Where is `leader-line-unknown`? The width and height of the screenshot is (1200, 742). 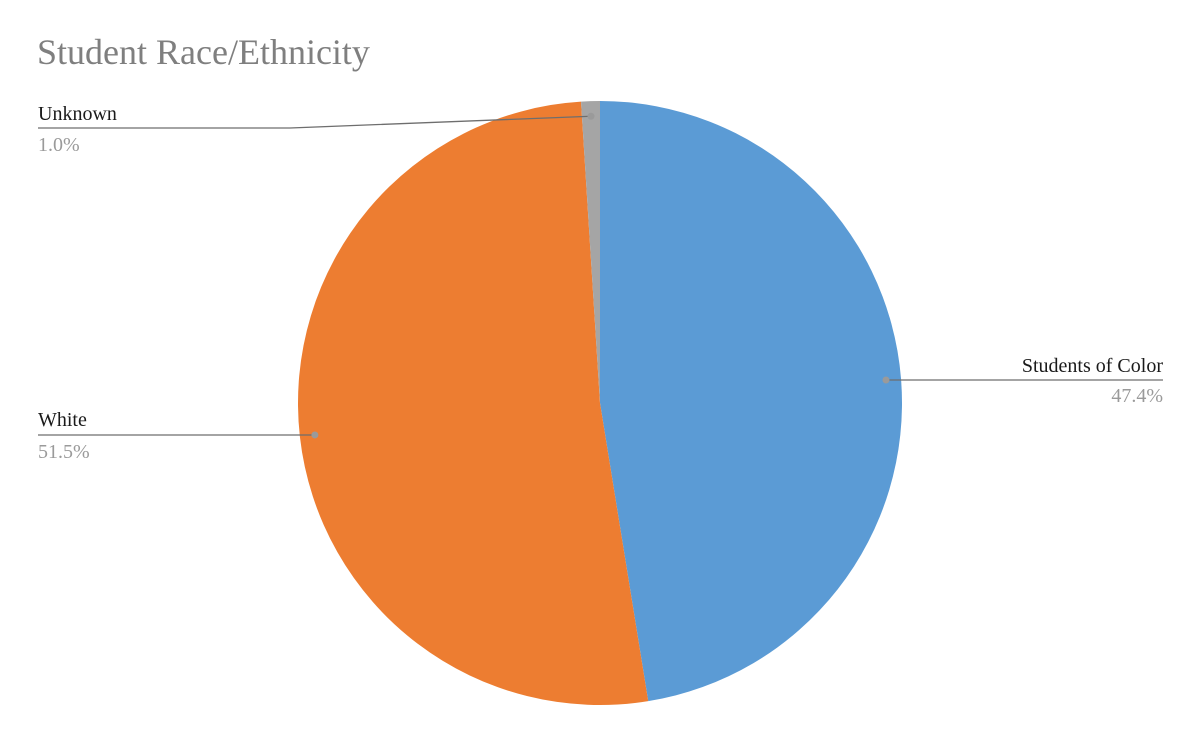
leader-line-unknown is located at coordinates (315, 122).